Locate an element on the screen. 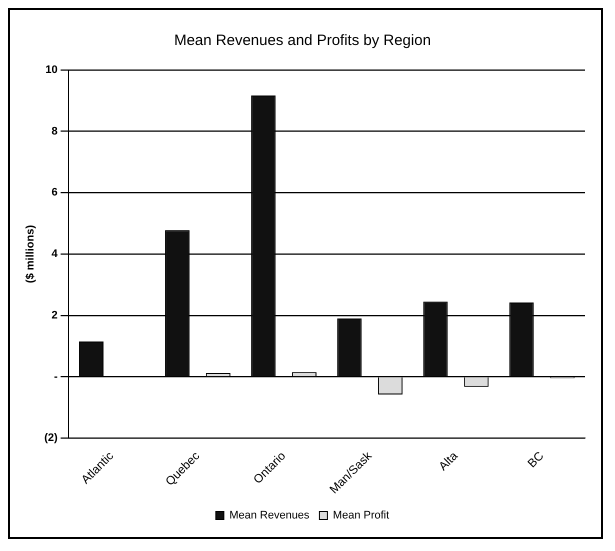 This screenshot has width=615, height=551. chart-title: Mean Revenues and Profits by Region is located at coordinates (302, 41).